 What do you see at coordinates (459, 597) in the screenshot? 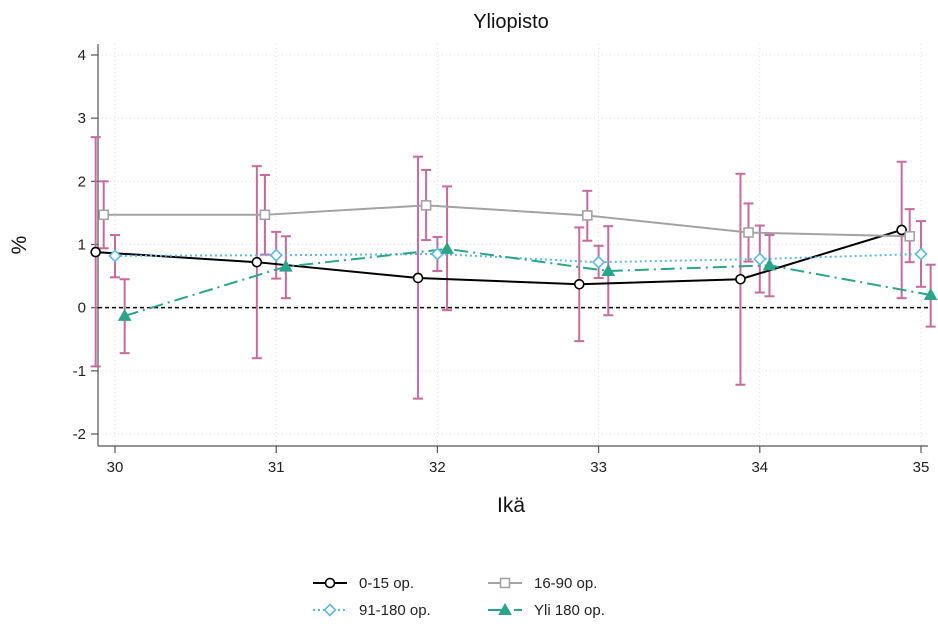
I see `legend: 0-15 op. 16-90 op. 91-180 op. Yli 180 op.` at bounding box center [459, 597].